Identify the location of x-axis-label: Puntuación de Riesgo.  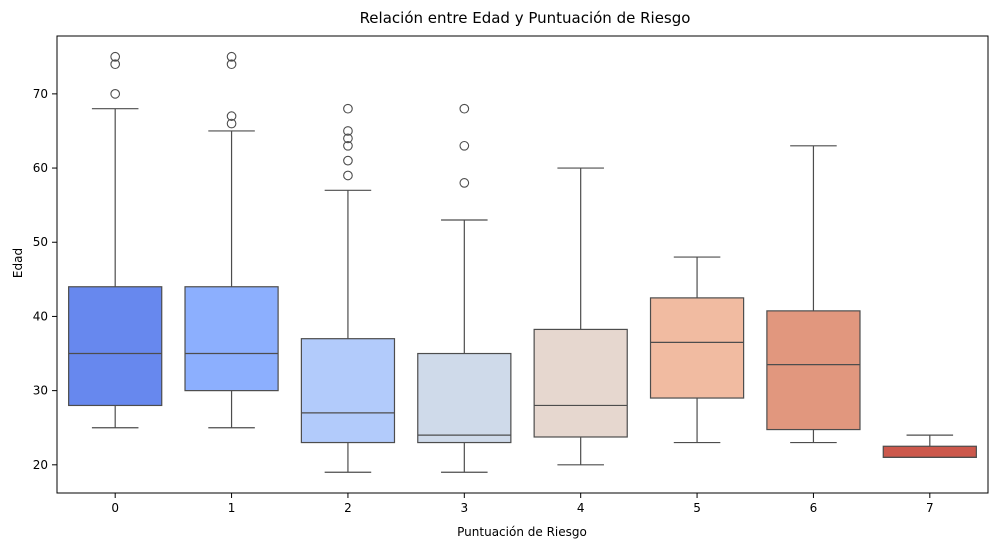
(522, 532).